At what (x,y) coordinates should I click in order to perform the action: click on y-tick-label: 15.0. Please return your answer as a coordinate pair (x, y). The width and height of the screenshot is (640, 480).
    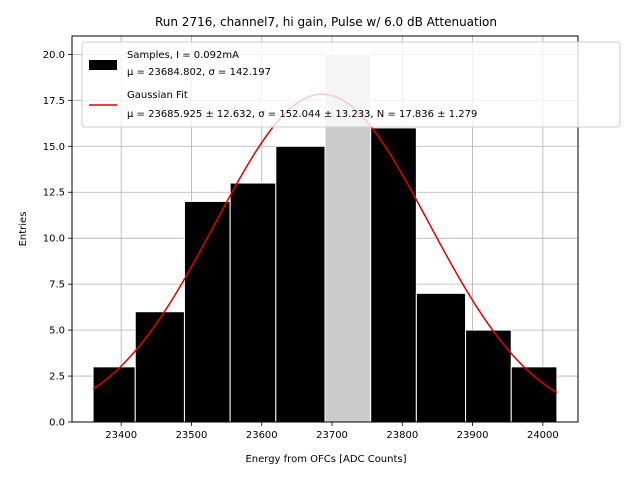
    Looking at the image, I should click on (54, 147).